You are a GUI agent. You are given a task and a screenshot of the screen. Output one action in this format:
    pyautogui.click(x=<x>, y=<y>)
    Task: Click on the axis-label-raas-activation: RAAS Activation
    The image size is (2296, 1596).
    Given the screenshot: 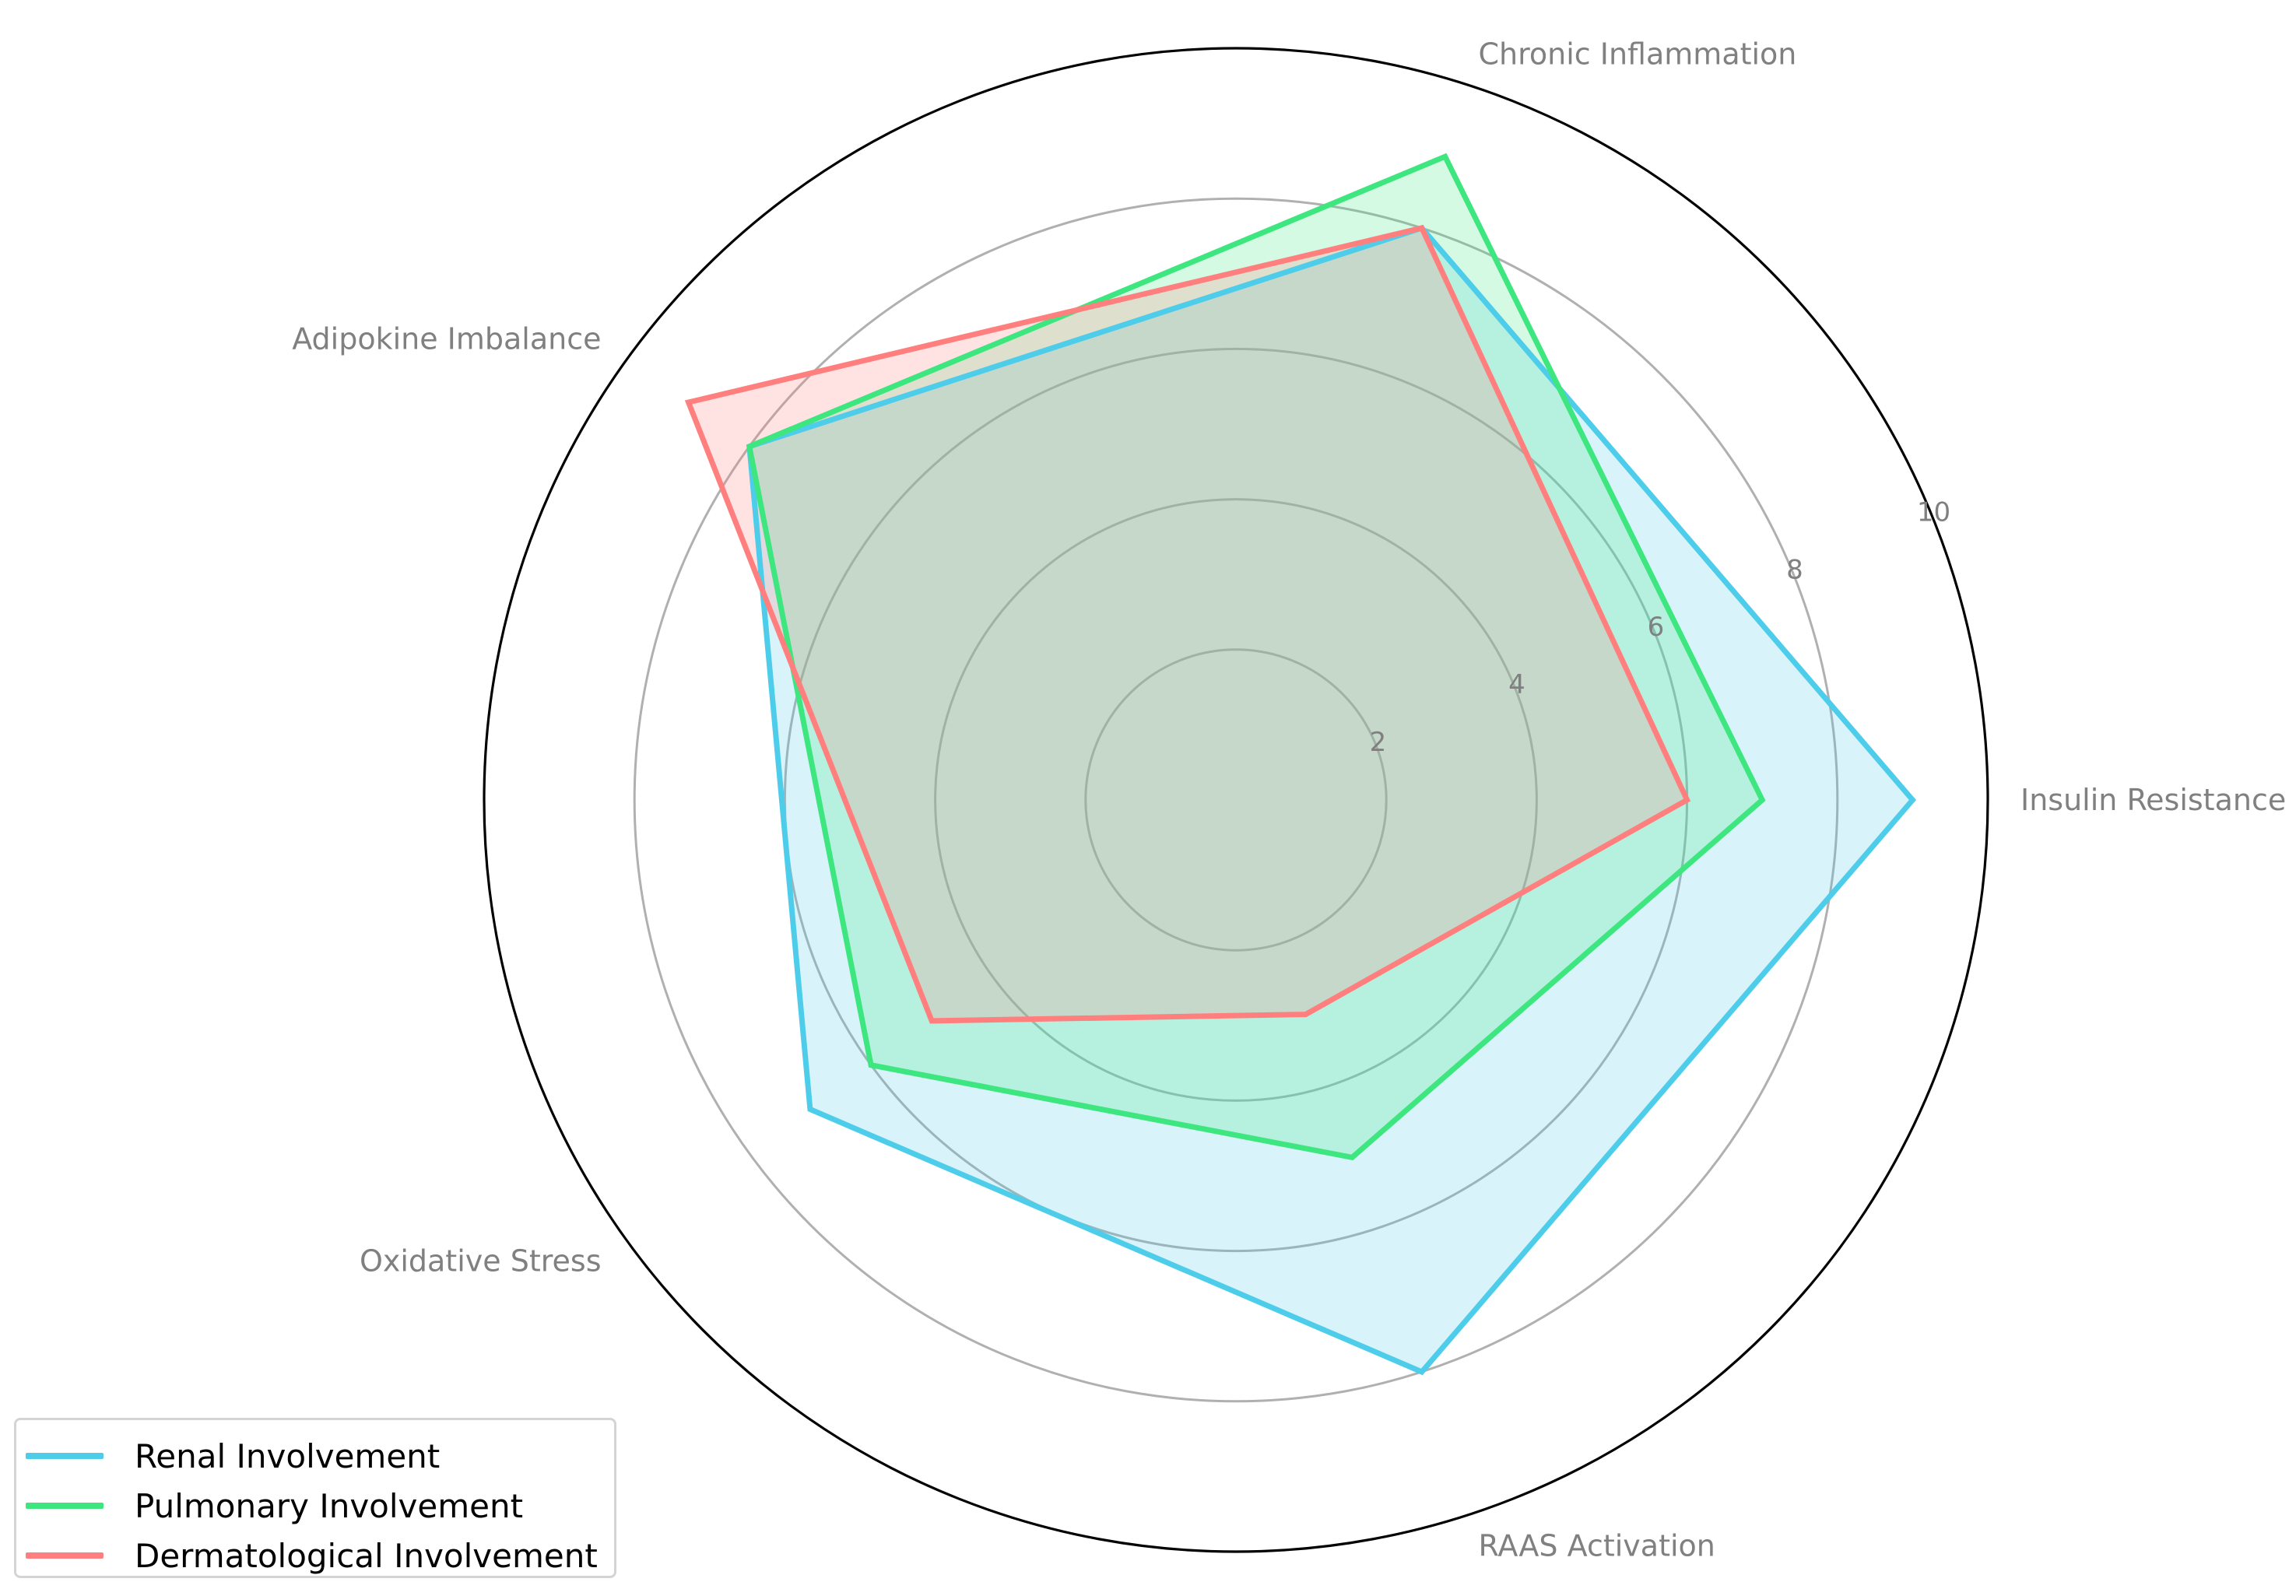 What is the action you would take?
    pyautogui.click(x=1597, y=1546)
    